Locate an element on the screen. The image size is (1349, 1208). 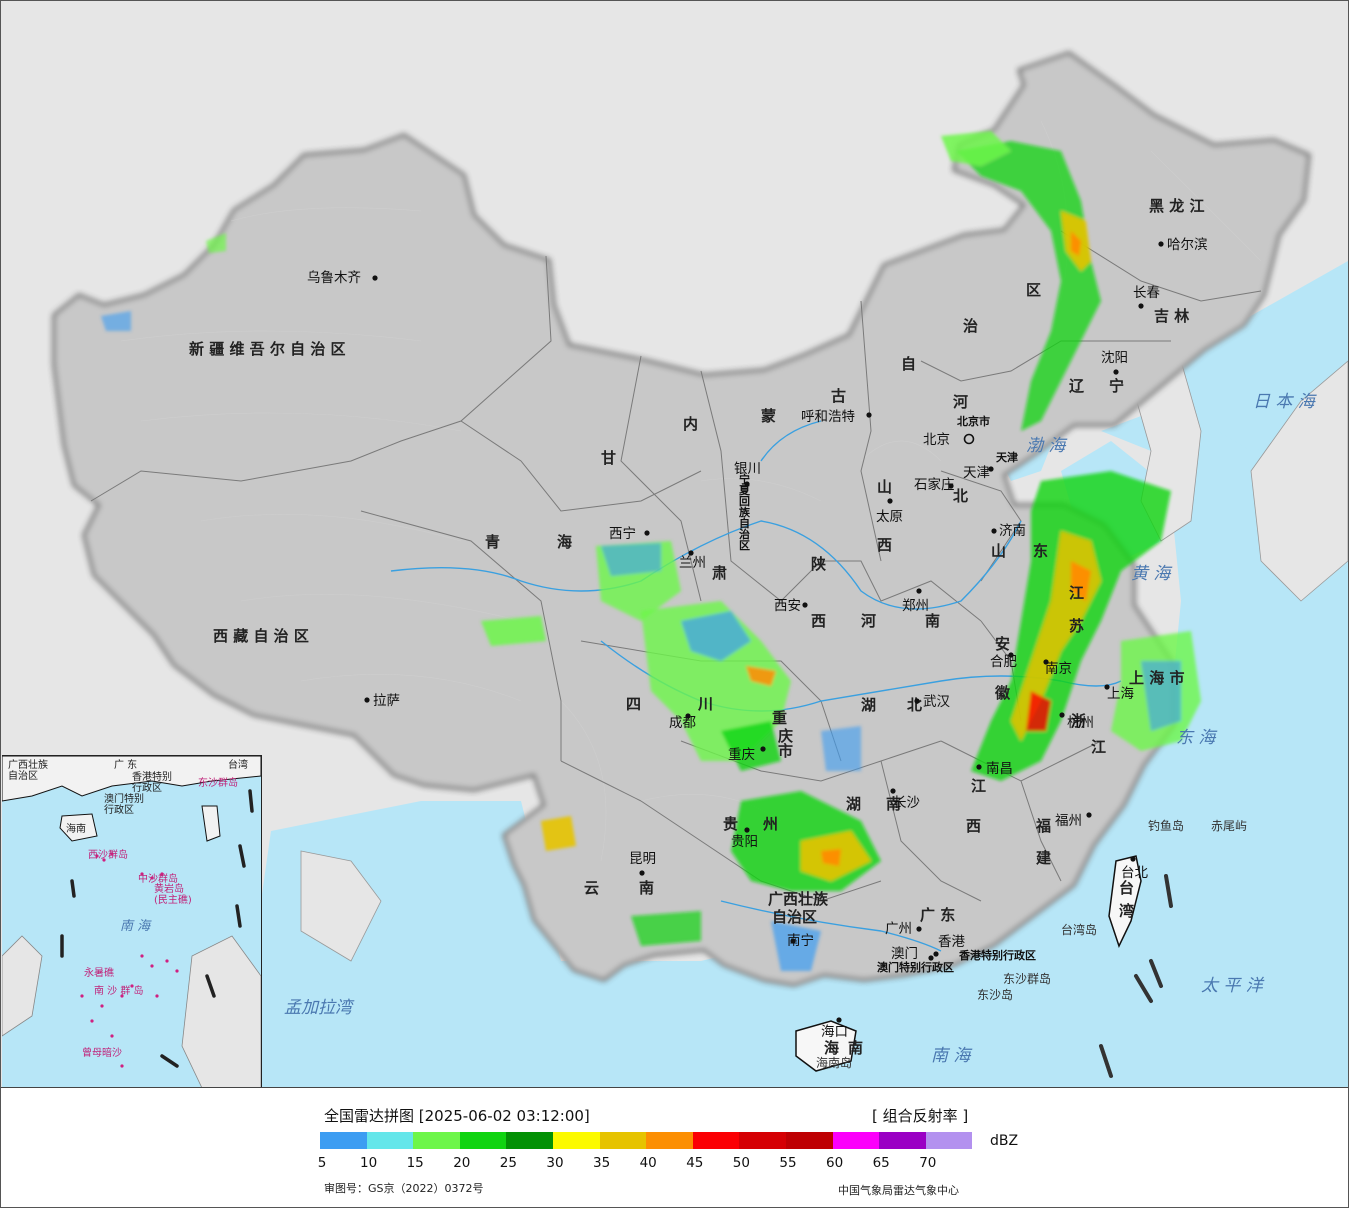
city-marker-haikou is located at coordinates (839, 1020).